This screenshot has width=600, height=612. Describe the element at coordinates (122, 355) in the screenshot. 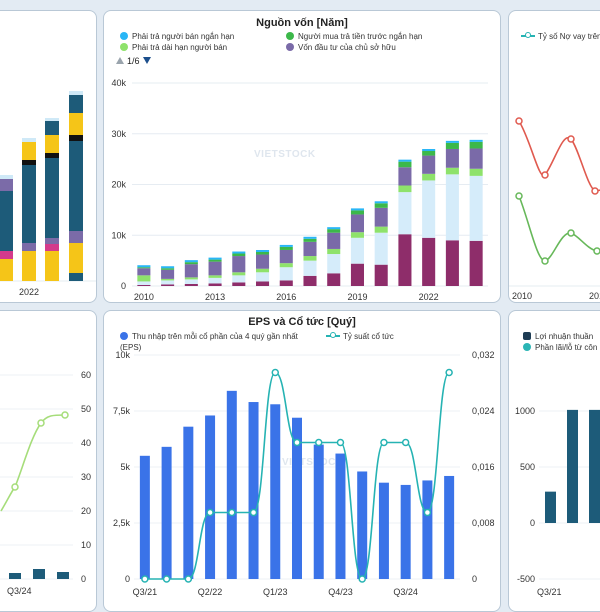

I see `y-tick-label: 10k` at that location.